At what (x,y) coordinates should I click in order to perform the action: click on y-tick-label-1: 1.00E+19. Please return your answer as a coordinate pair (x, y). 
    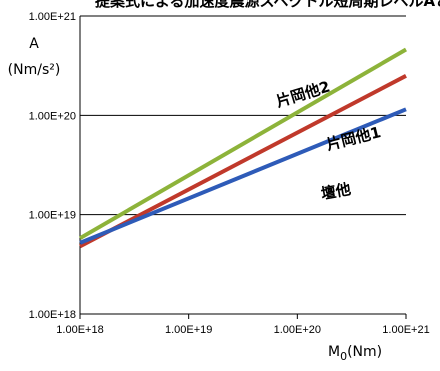
    Looking at the image, I should click on (52, 216).